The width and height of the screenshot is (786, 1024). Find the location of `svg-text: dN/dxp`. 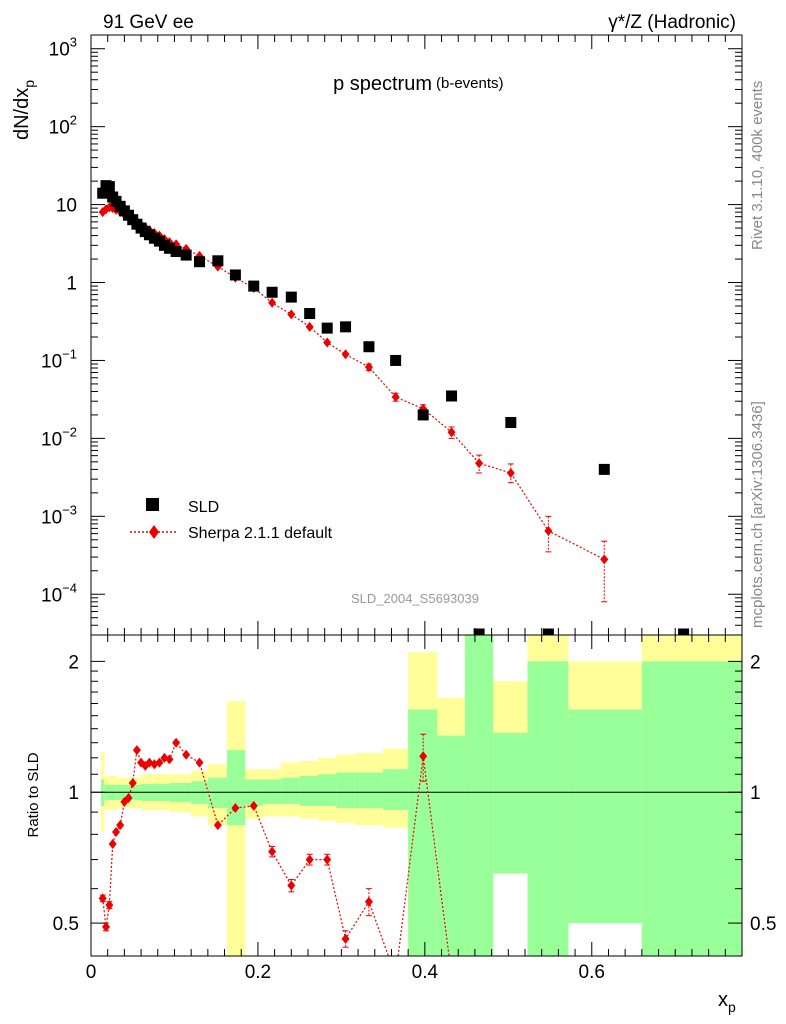

svg-text: dN/dxp is located at coordinates (24, 110).